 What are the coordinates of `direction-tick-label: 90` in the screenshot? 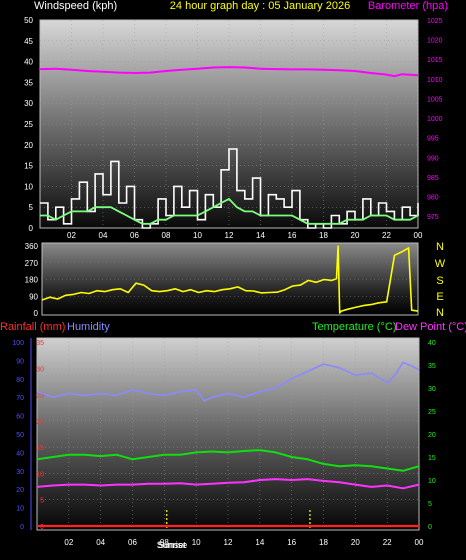 It's located at (33, 296).